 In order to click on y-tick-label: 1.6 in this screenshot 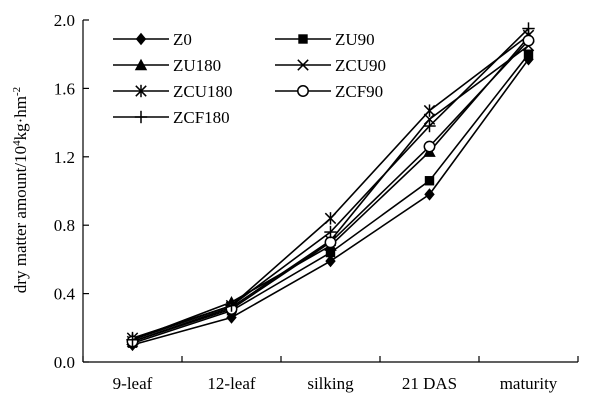, I will do `click(64, 88)`.